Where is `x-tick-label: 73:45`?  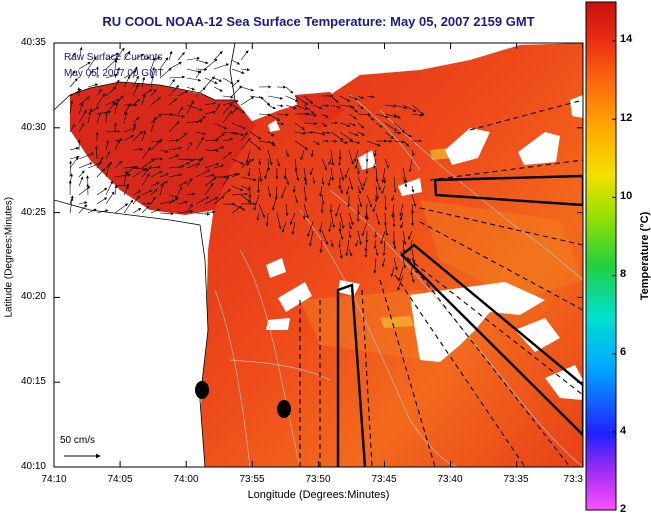
x-tick-label: 73:45 is located at coordinates (384, 479).